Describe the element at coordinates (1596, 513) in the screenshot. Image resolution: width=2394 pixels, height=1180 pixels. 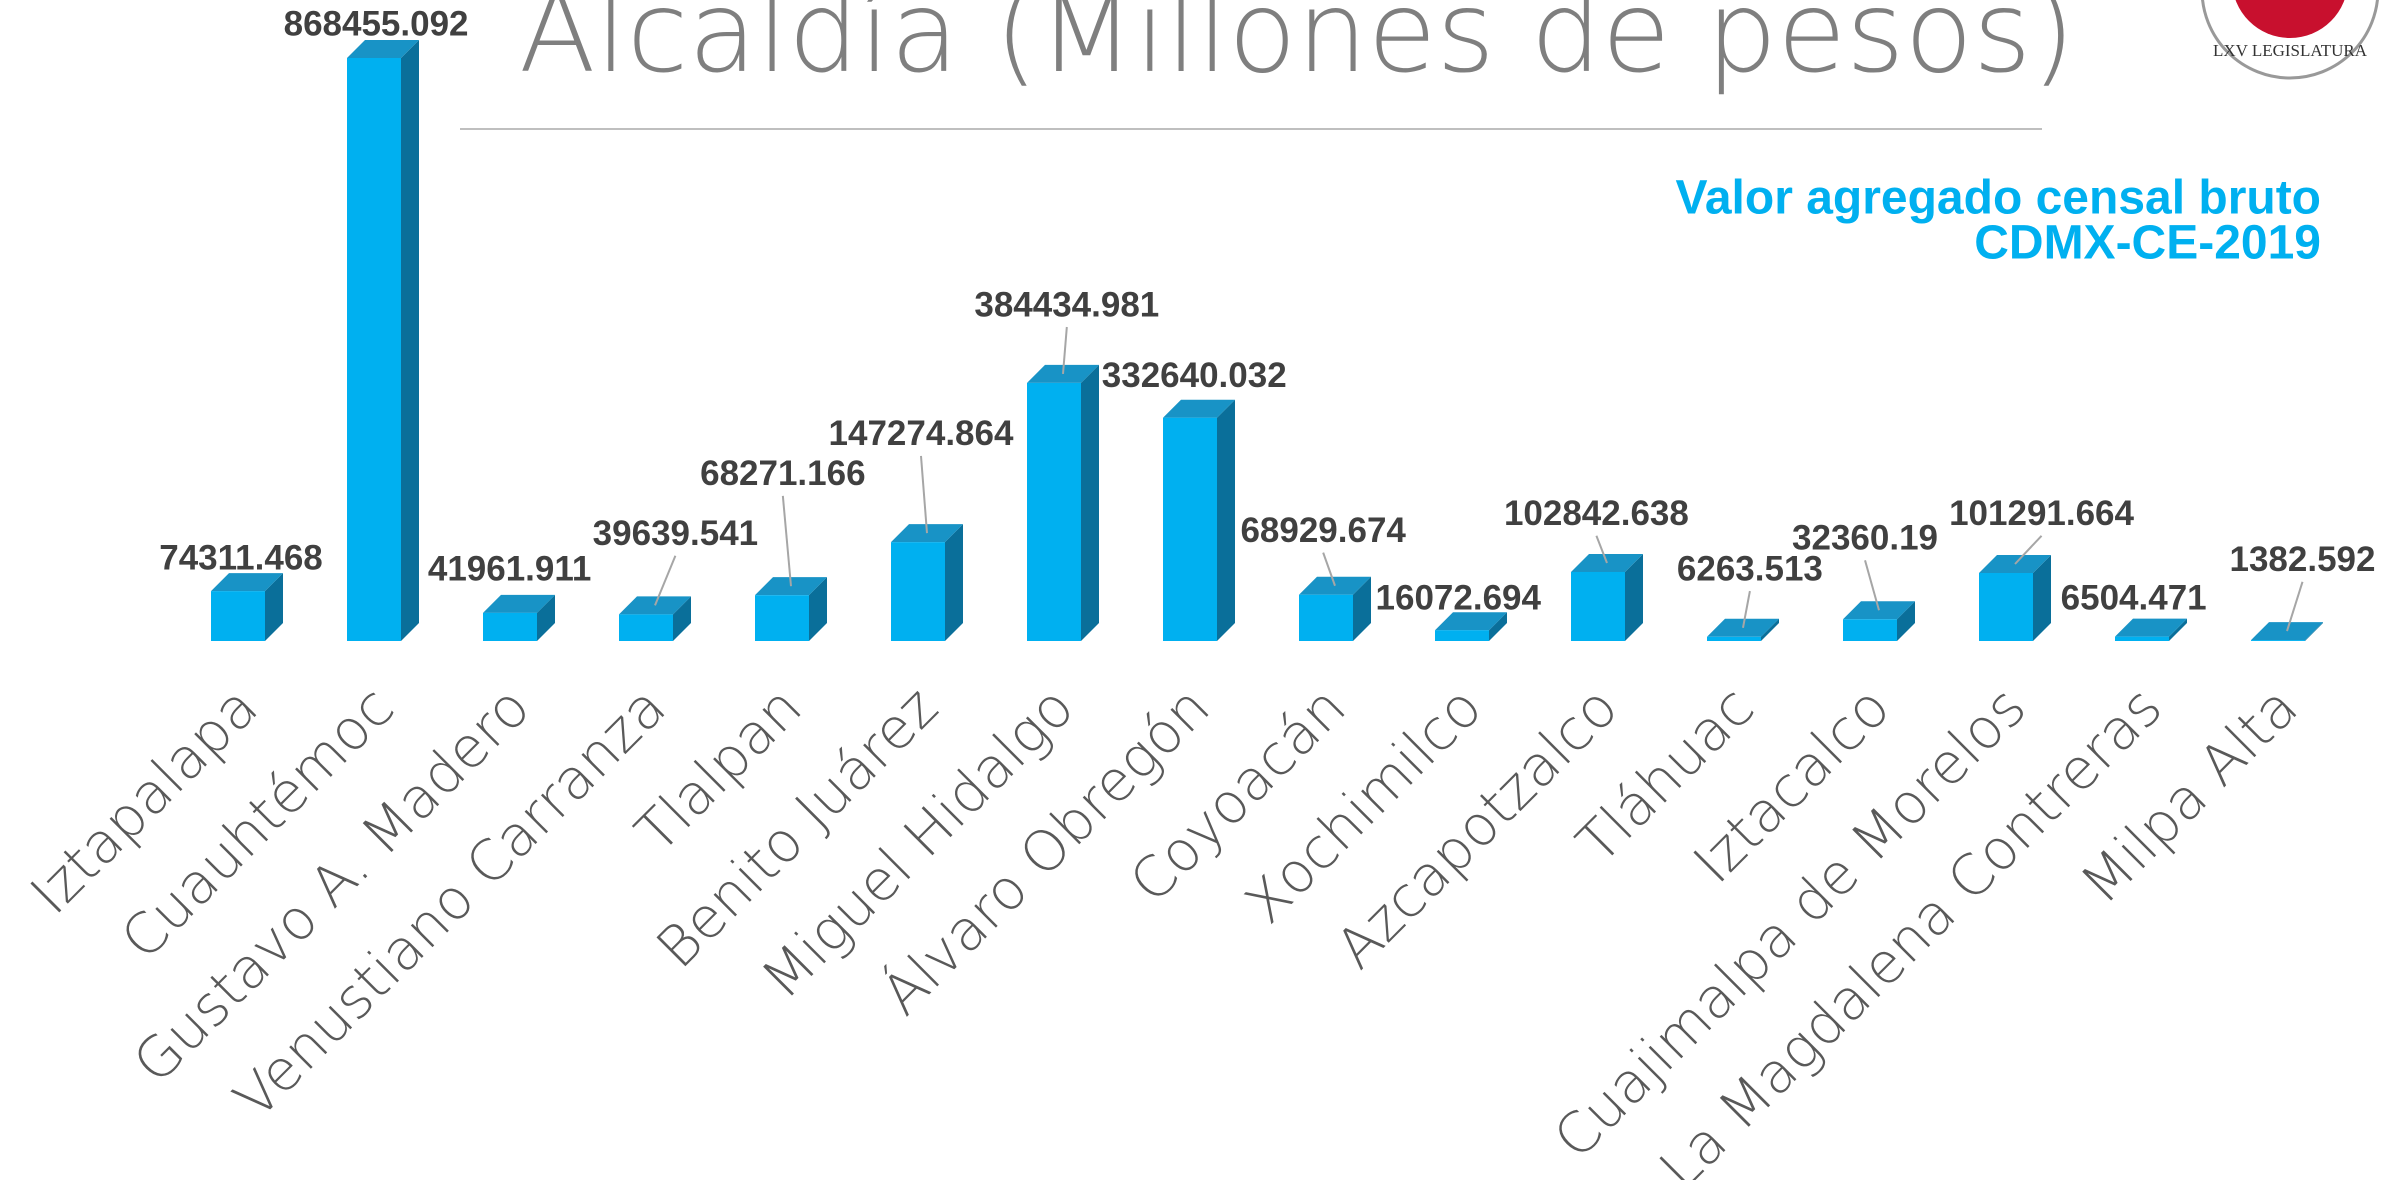
I see `data-label: 102842.638` at that location.